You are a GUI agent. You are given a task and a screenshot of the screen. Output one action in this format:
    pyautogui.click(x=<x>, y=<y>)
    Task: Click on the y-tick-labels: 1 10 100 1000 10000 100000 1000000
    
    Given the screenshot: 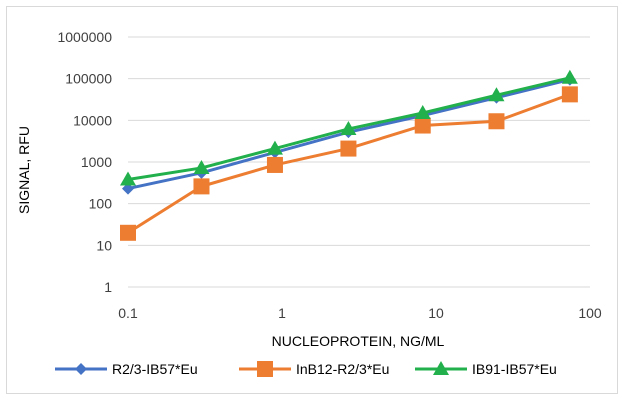 What is the action you would take?
    pyautogui.click(x=84, y=162)
    